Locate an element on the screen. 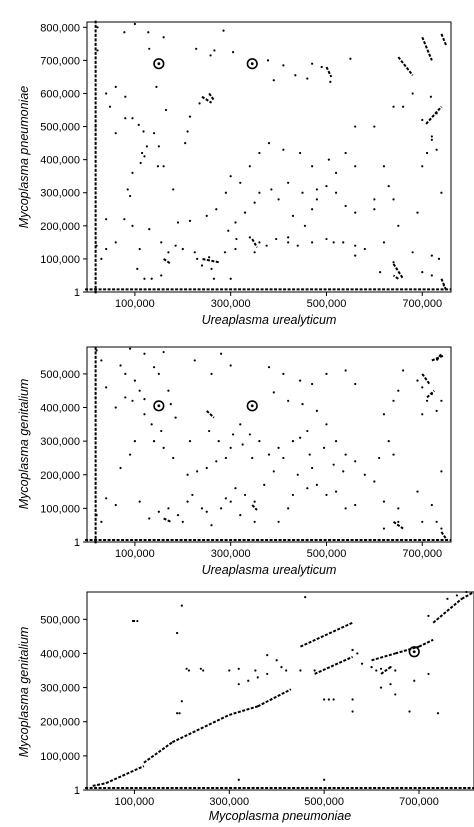 The width and height of the screenshot is (474, 827). x-tick-label: 500,000 is located at coordinates (327, 304).